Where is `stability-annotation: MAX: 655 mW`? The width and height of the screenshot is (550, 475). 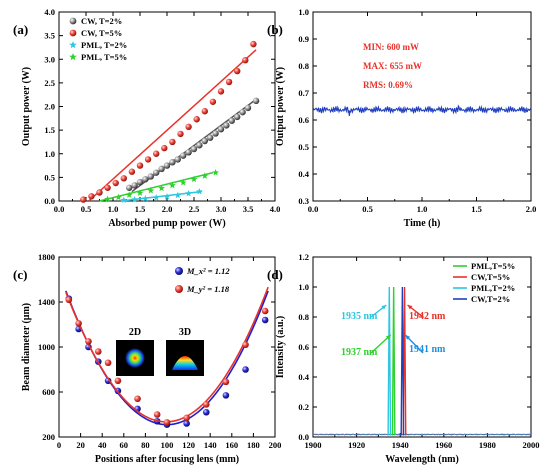 stability-annotation: MAX: 655 mW is located at coordinates (392, 66).